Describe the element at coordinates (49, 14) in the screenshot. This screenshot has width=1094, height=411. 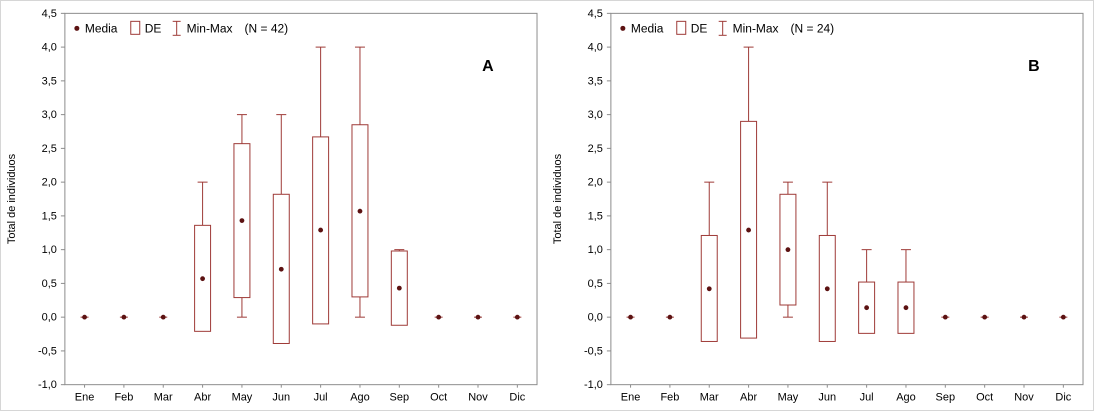
I see `y-tick-label: 4,5` at that location.